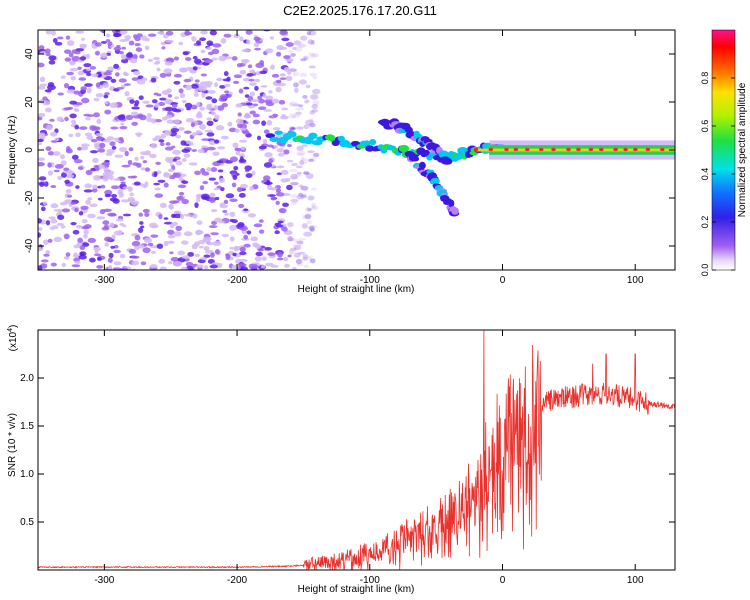 The height and width of the screenshot is (600, 750). What do you see at coordinates (503, 280) in the screenshot?
I see `spectrogram-x-tick-label: 0` at bounding box center [503, 280].